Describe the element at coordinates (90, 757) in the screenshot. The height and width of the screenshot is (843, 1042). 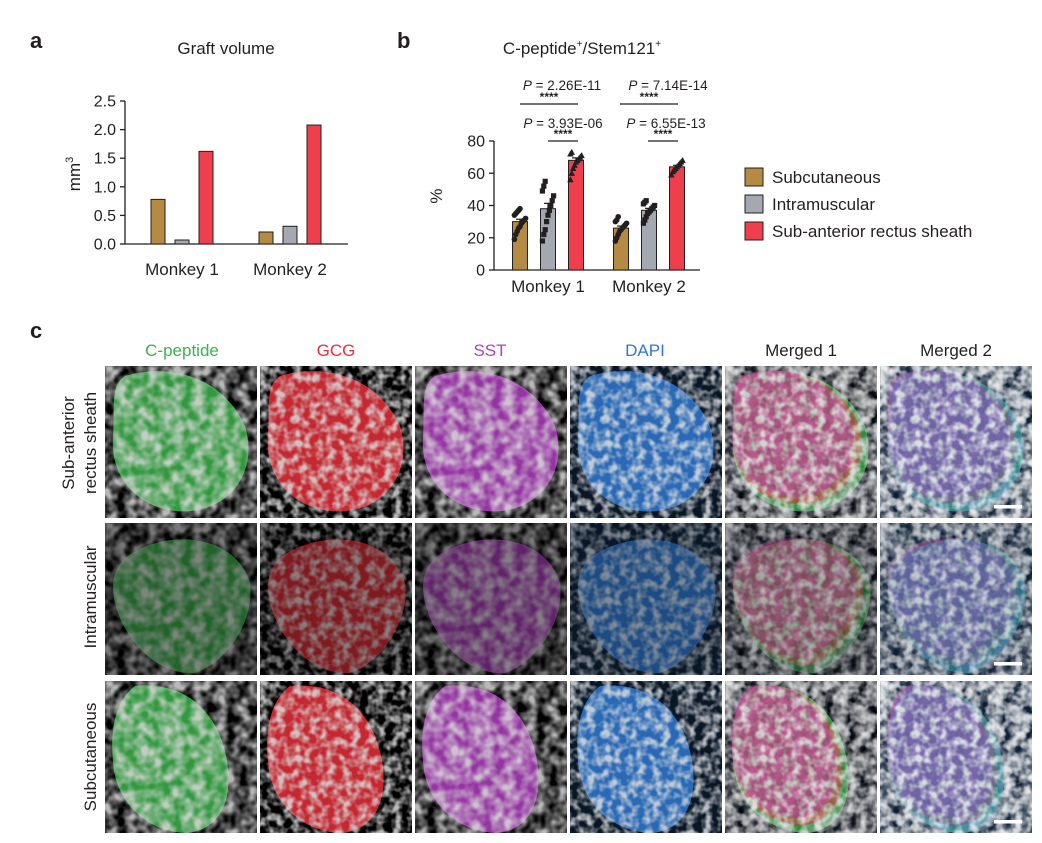
I see `row-header-subcutaneous: Subcutaneous` at that location.